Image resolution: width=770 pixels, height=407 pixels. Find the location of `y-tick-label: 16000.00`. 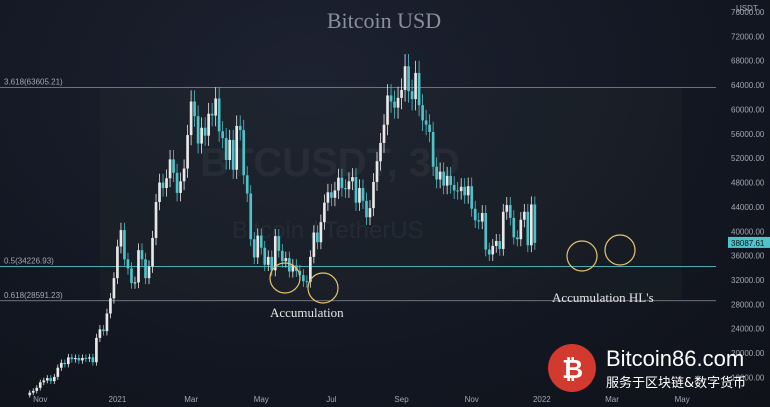

y-tick-label: 16000.00 is located at coordinates (748, 377).